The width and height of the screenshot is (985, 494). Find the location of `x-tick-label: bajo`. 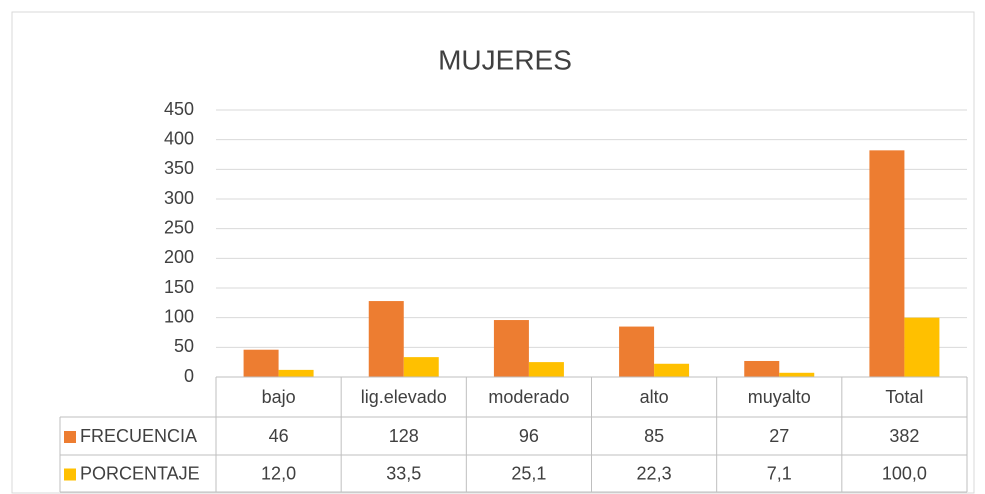

x-tick-label: bajo is located at coordinates (279, 397).